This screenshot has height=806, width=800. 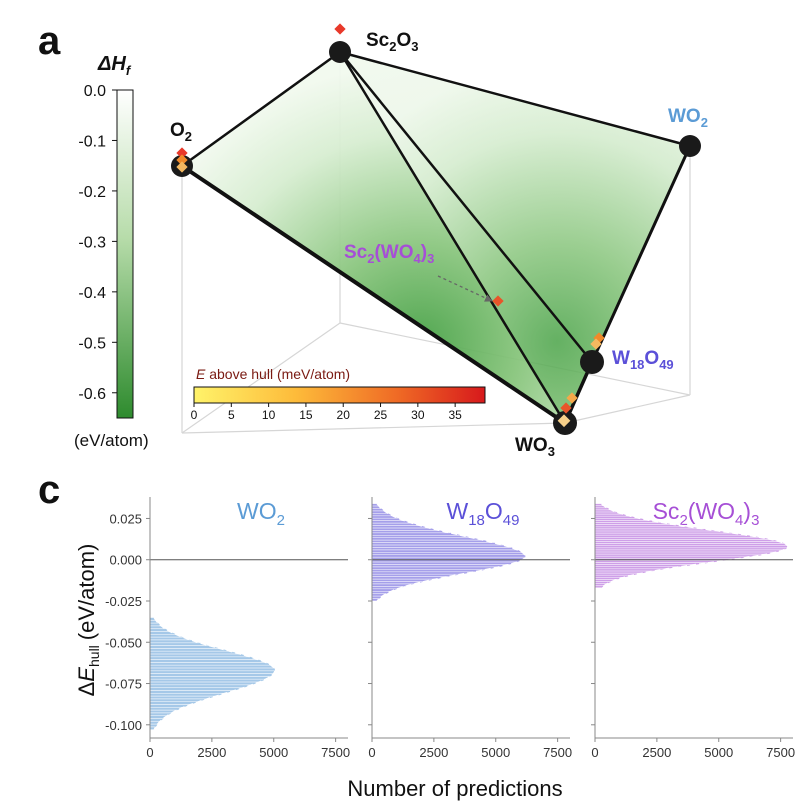 I want to click on colorbar-tick-label: -0.2, so click(x=92, y=192).